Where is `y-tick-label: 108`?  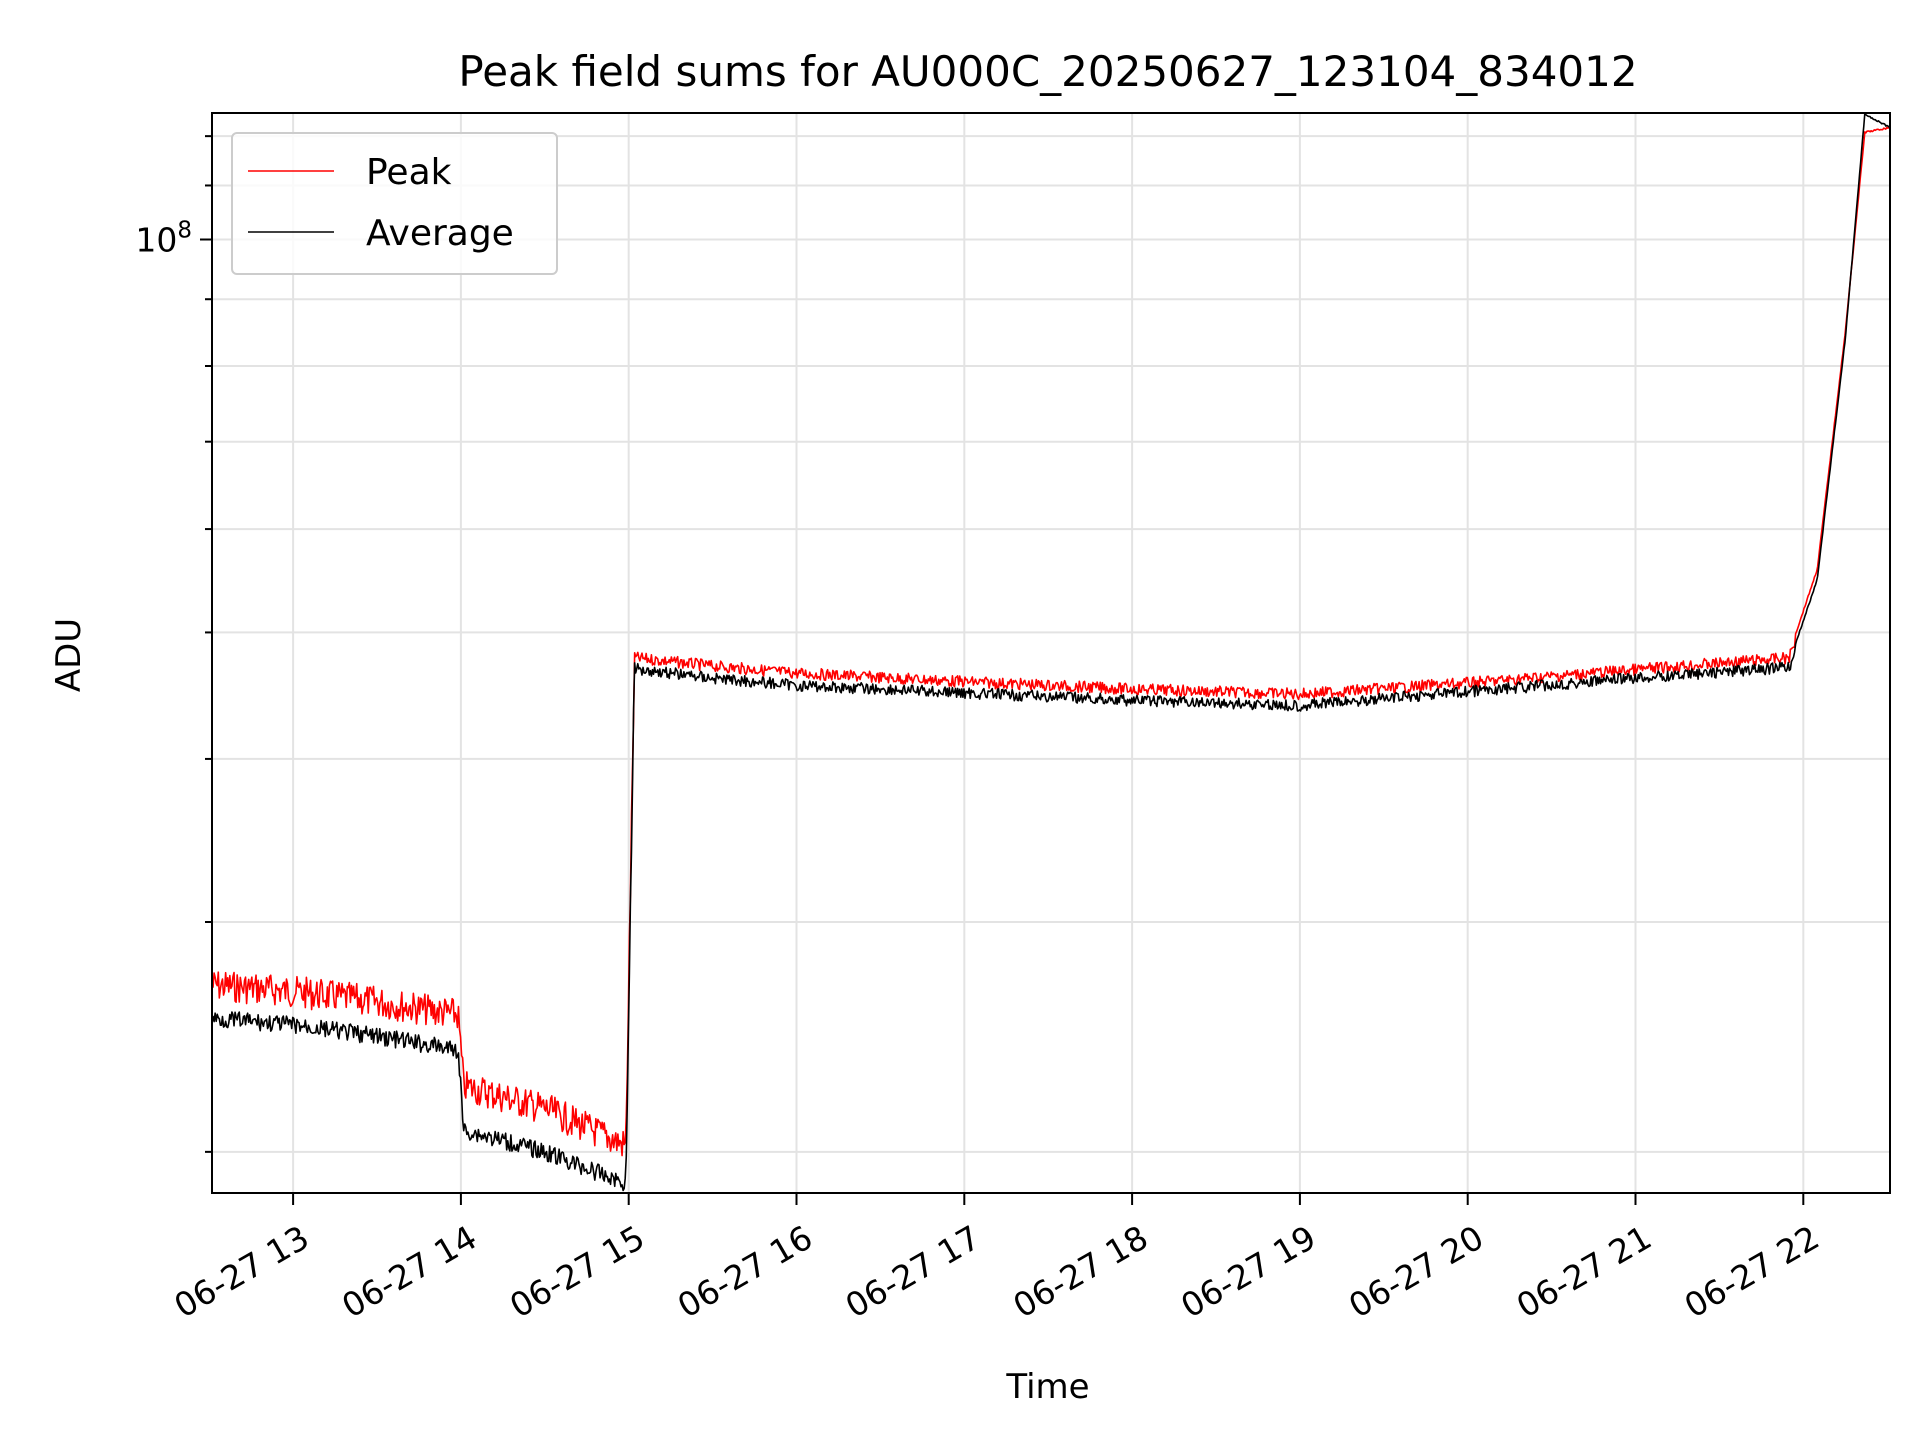
y-tick-label: 108 is located at coordinates (163, 238).